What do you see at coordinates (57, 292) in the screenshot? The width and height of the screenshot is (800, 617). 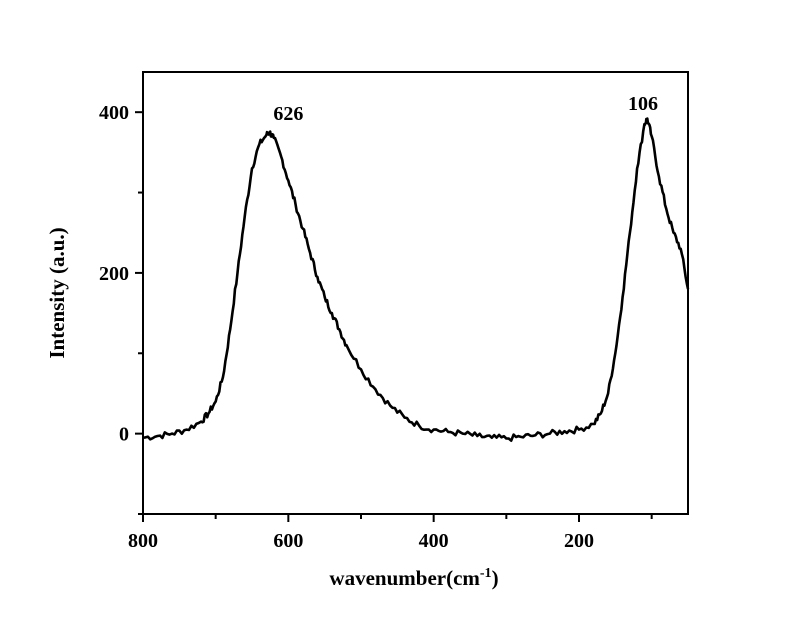 I see `y-axis-label: Intensity (a.u.)` at bounding box center [57, 292].